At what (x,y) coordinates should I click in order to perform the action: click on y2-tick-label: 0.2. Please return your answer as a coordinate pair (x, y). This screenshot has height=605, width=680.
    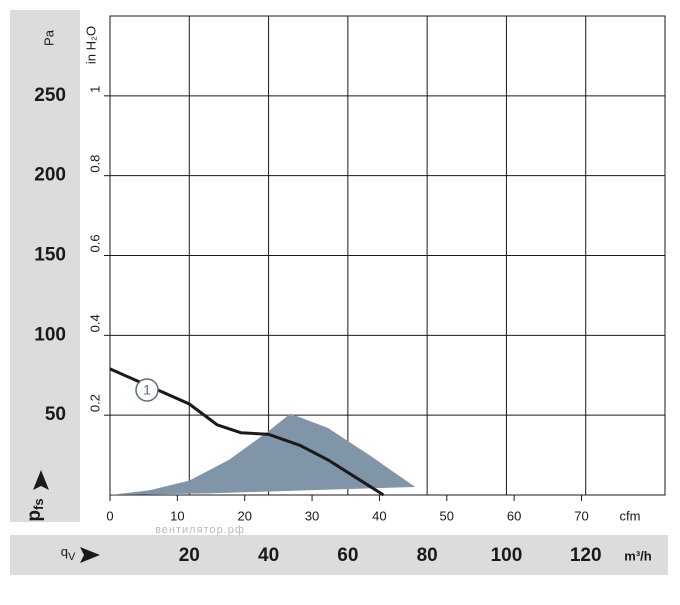
    Looking at the image, I should click on (94, 403).